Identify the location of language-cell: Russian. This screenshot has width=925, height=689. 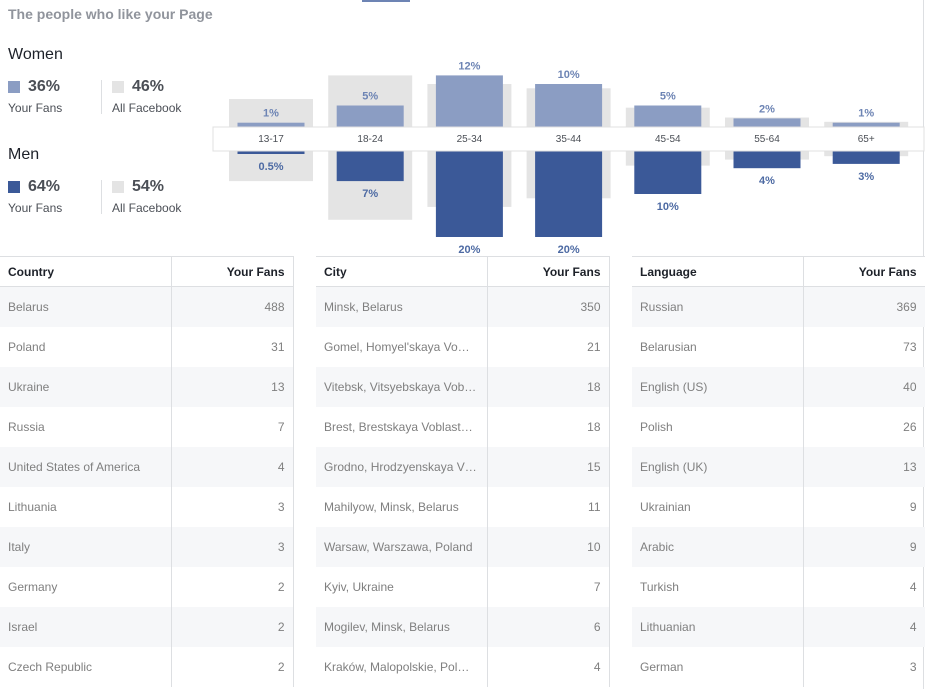
(718, 306).